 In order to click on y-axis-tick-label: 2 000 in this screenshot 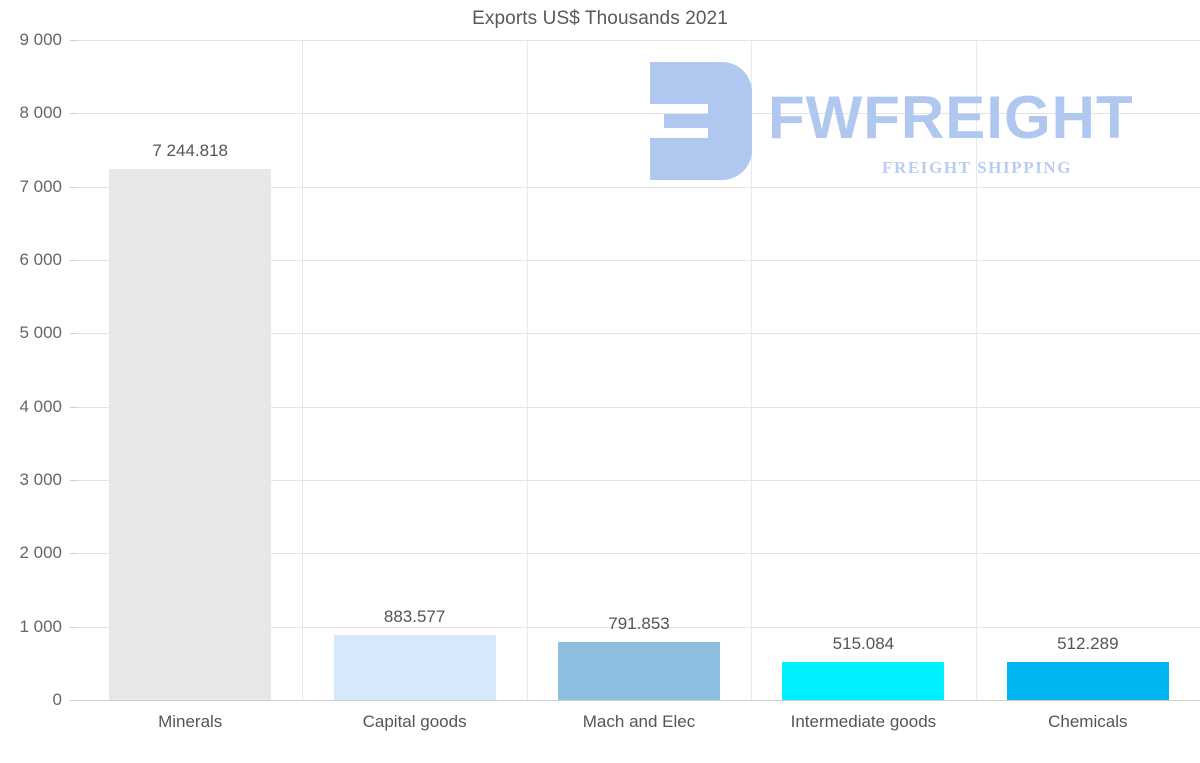, I will do `click(40, 553)`.